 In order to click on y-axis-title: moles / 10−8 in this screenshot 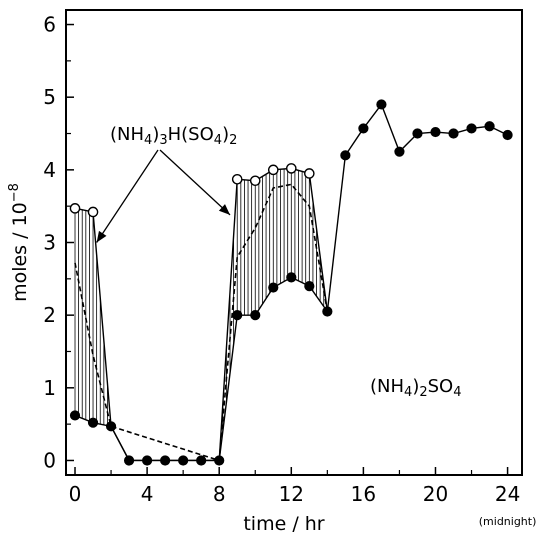, I will do `click(19, 242)`.